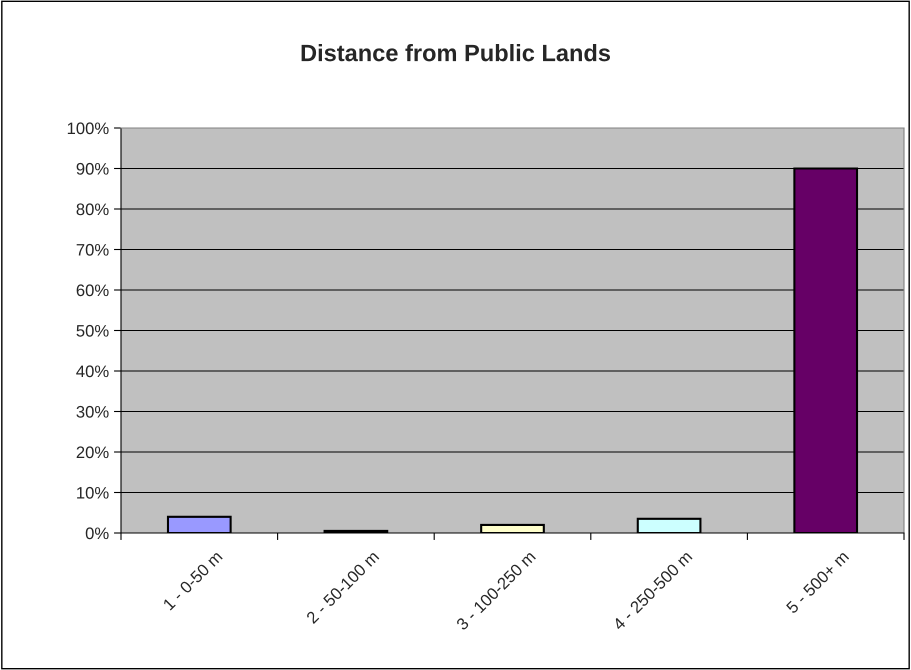 This screenshot has height=670, width=911. Describe the element at coordinates (192, 580) in the screenshot. I see `x-tick-label: 1 - 0-50 m` at that location.